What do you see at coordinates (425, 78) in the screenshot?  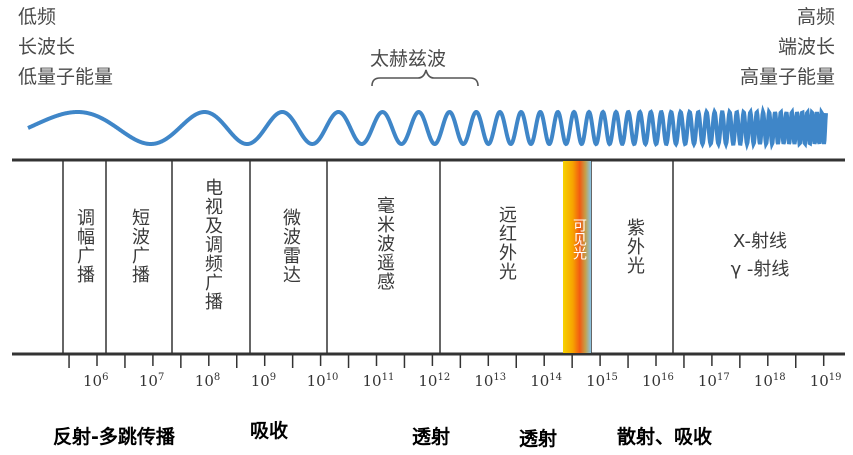 I see `terahertz-brace` at bounding box center [425, 78].